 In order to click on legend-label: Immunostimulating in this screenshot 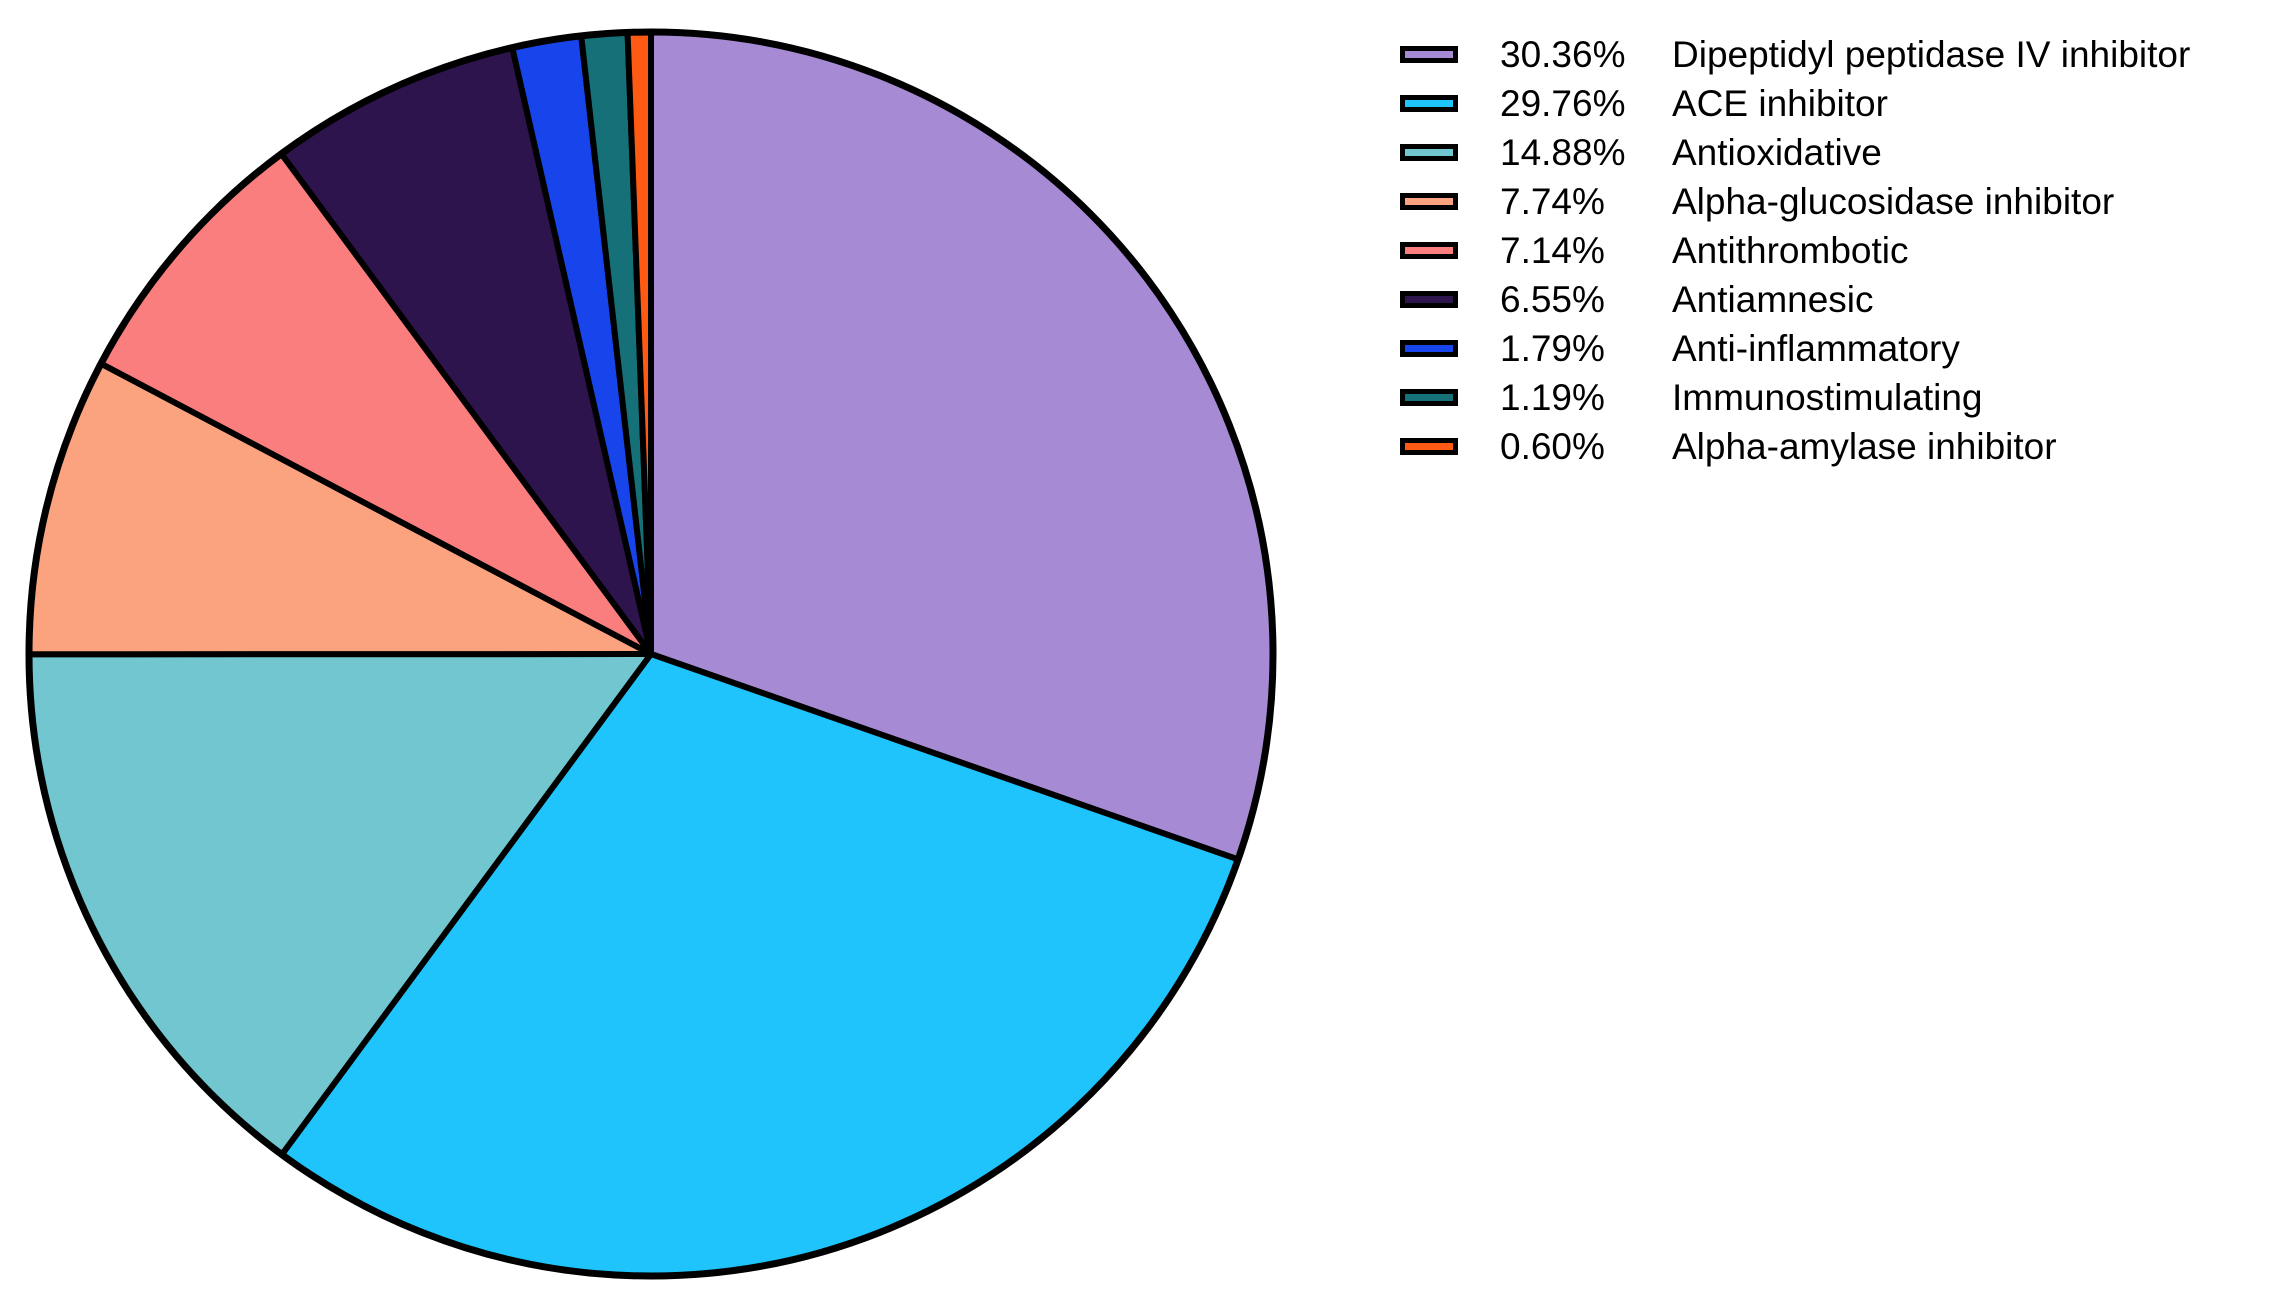, I will do `click(1827, 397)`.